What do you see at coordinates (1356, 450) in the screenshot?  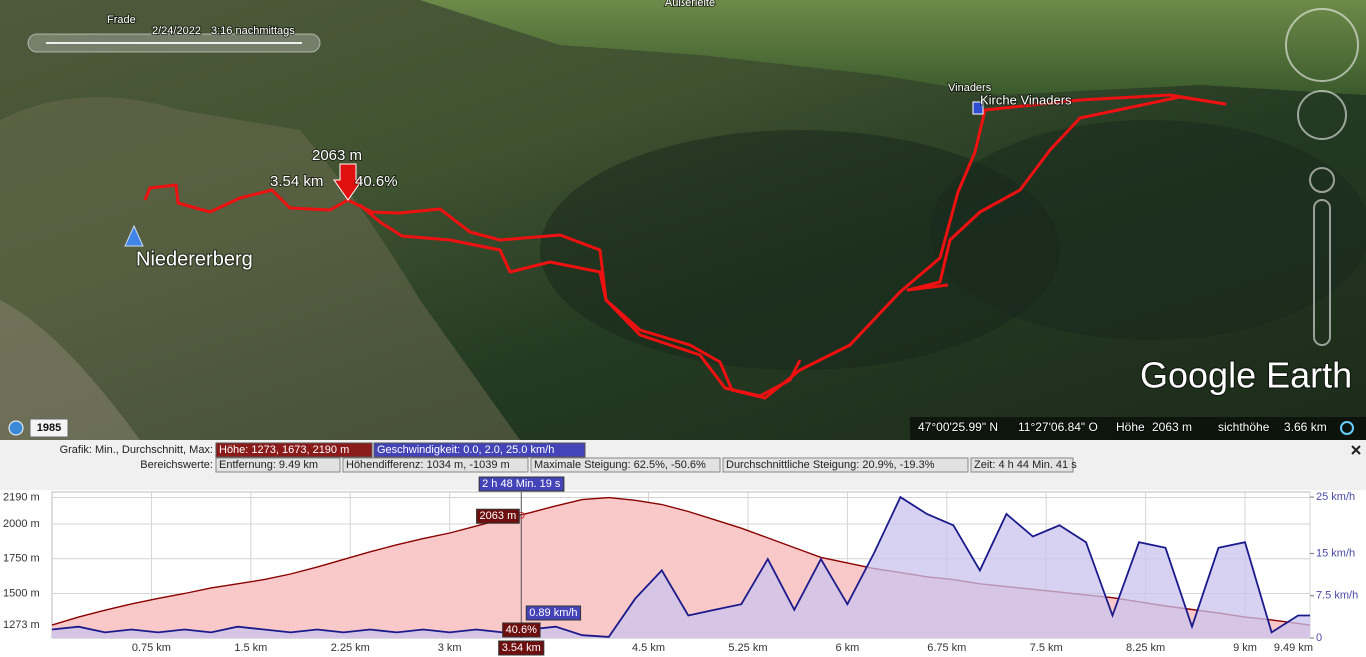 I see `close-button` at bounding box center [1356, 450].